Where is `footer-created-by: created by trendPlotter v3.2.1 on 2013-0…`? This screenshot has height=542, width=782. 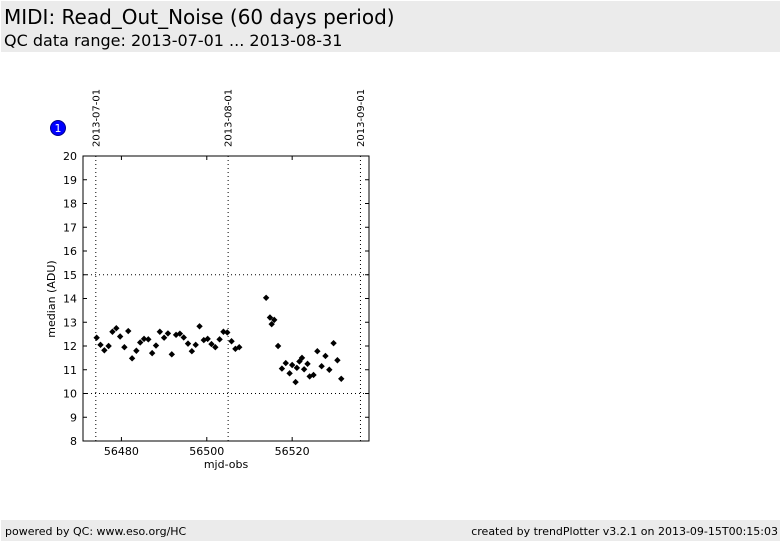
footer-created-by: created by trendPlotter v3.2.1 on 2013-0… is located at coordinates (624, 531).